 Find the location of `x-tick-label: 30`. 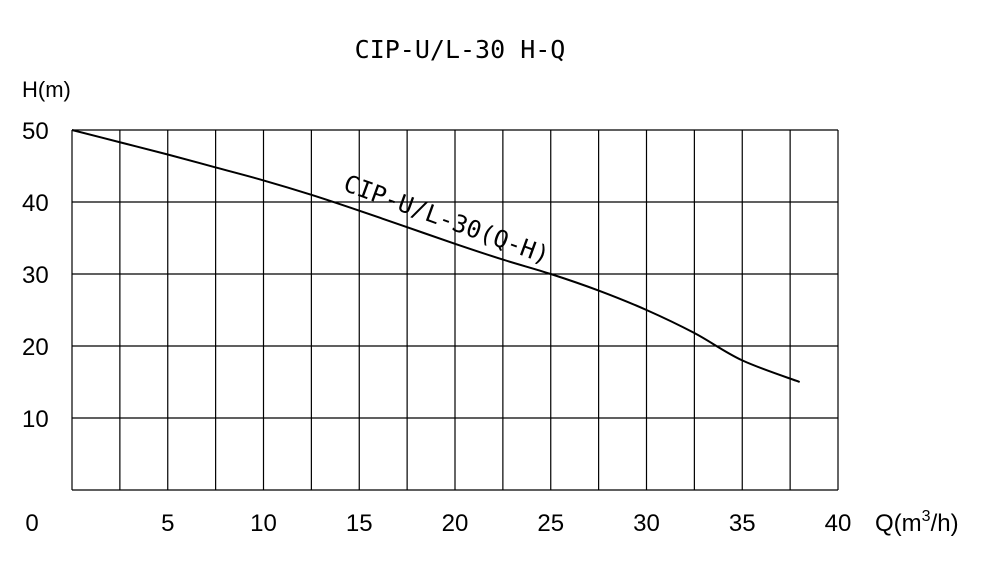

x-tick-label: 30 is located at coordinates (646, 523).